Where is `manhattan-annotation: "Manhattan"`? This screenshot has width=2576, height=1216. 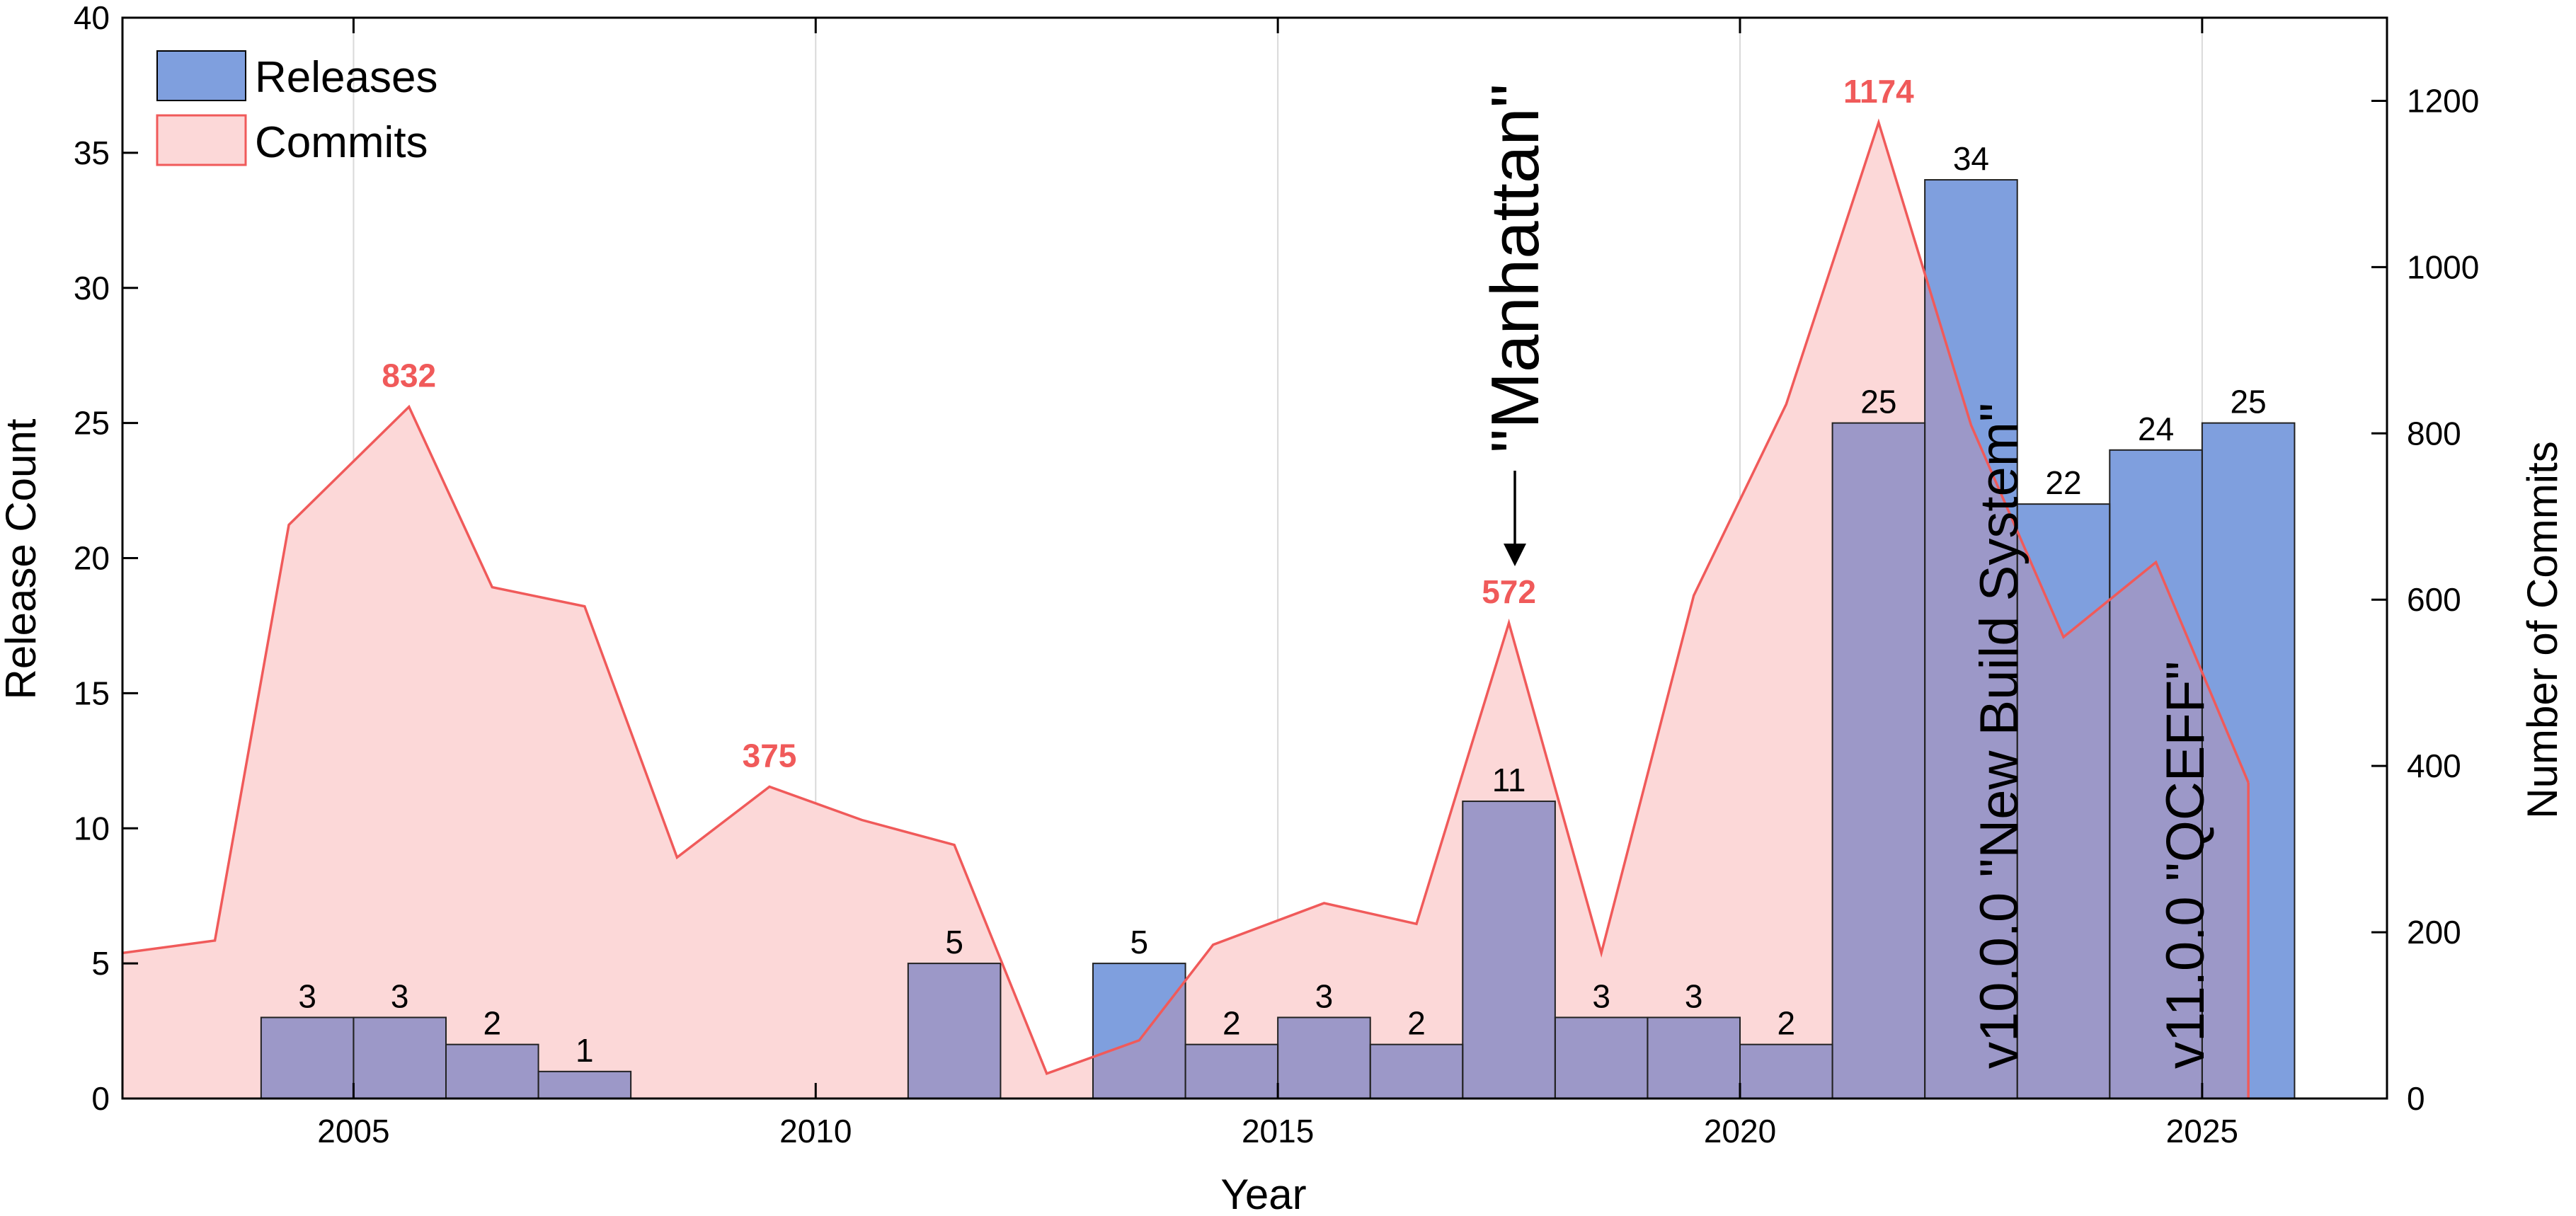 manhattan-annotation: "Manhattan" is located at coordinates (1515, 325).